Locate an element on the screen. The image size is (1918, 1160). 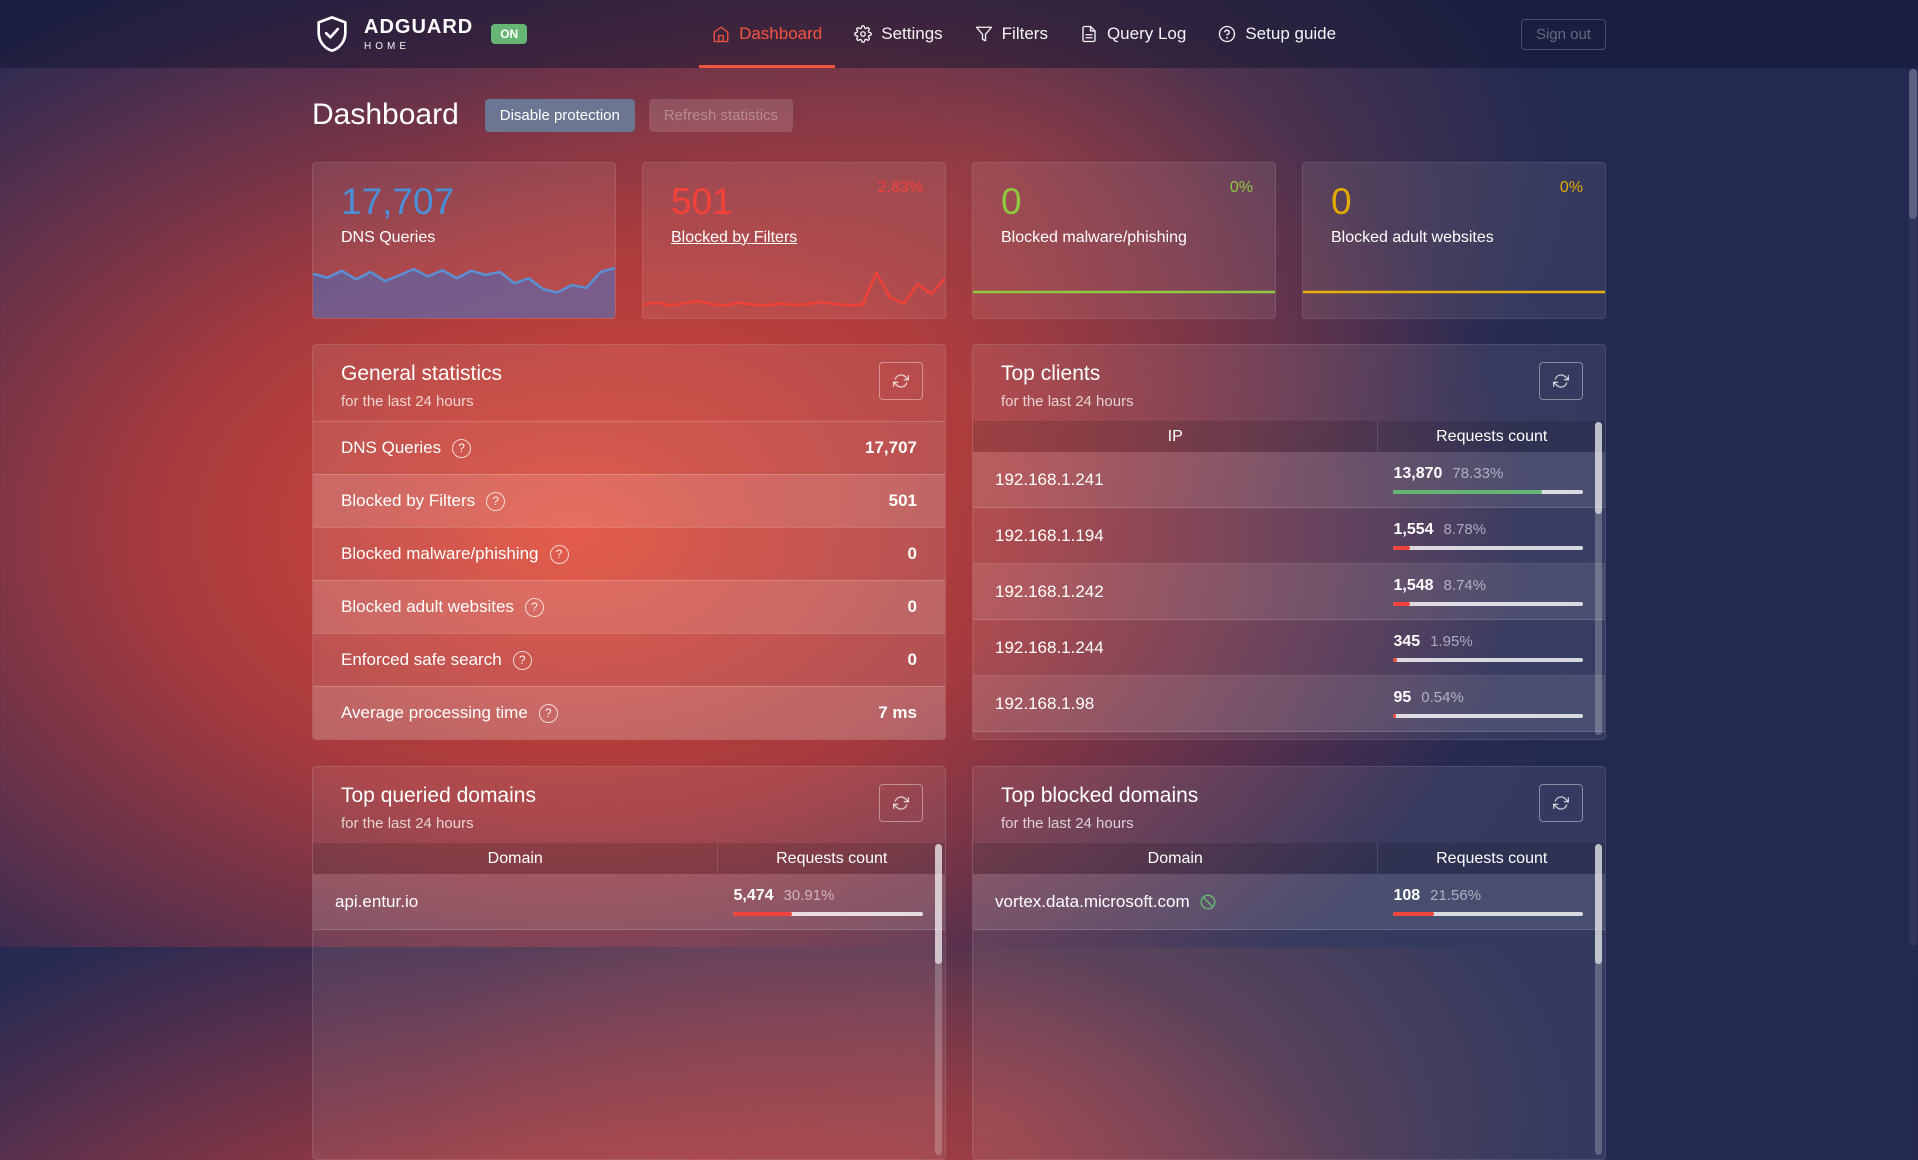
refresh-top-clients-button is located at coordinates (1561, 381).